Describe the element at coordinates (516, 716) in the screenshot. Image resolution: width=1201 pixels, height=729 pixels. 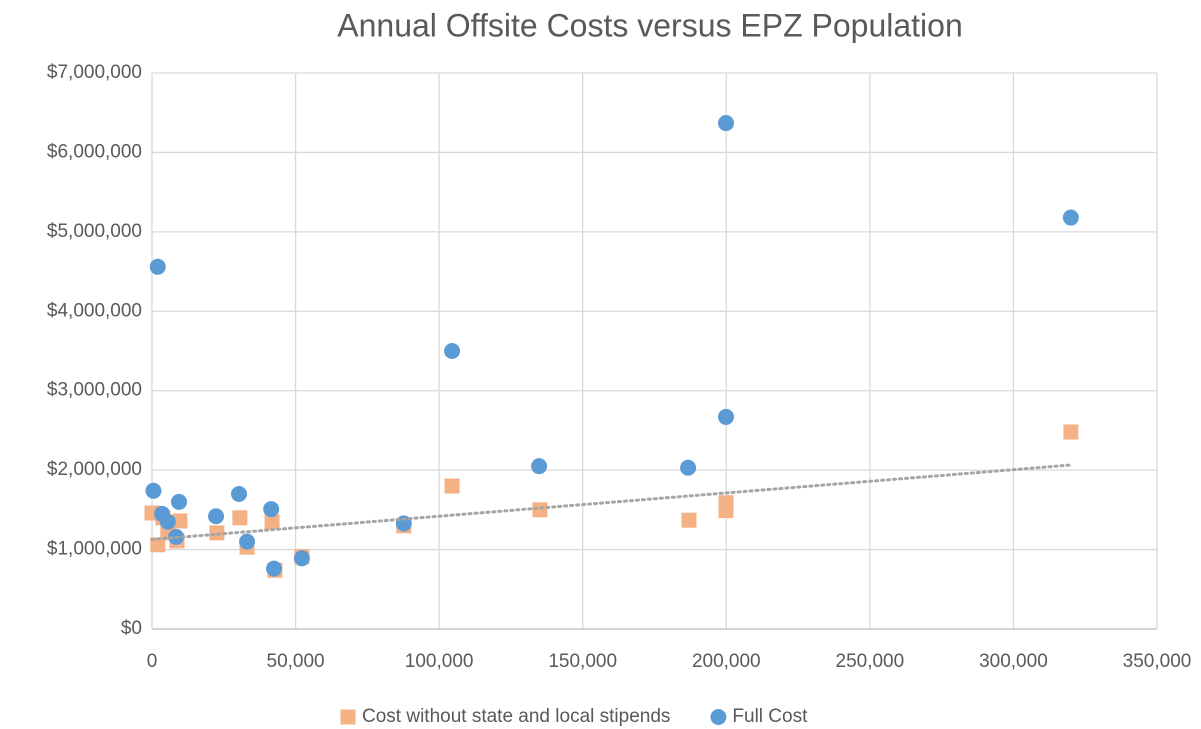
I see `legend-label: Cost without state and local stipends` at that location.